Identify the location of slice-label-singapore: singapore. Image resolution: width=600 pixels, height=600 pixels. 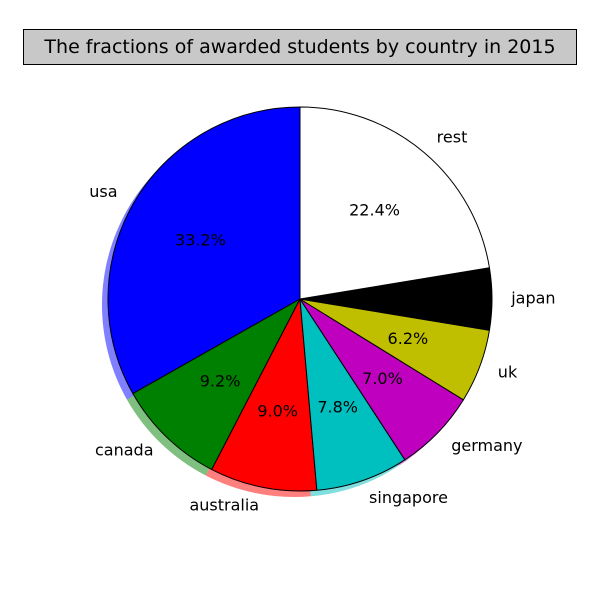
(408, 497).